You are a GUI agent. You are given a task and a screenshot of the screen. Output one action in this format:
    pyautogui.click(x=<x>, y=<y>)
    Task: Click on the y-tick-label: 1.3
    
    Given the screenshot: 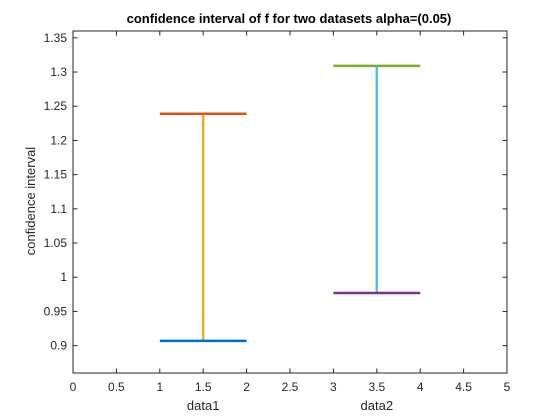 What is the action you would take?
    pyautogui.click(x=58, y=72)
    